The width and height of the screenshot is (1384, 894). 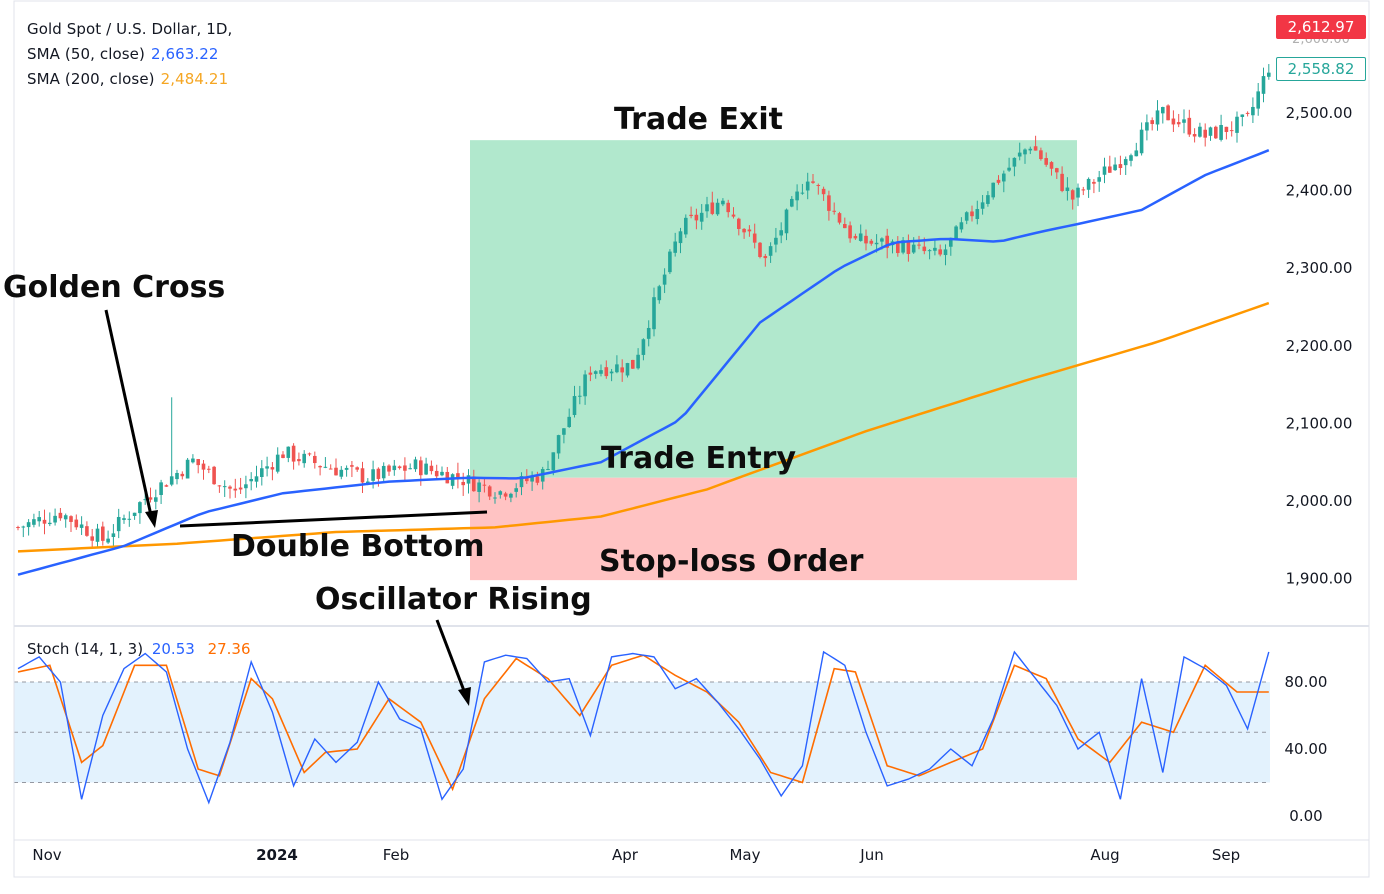 I want to click on sma200-label: SMA (200, close), so click(x=91, y=79).